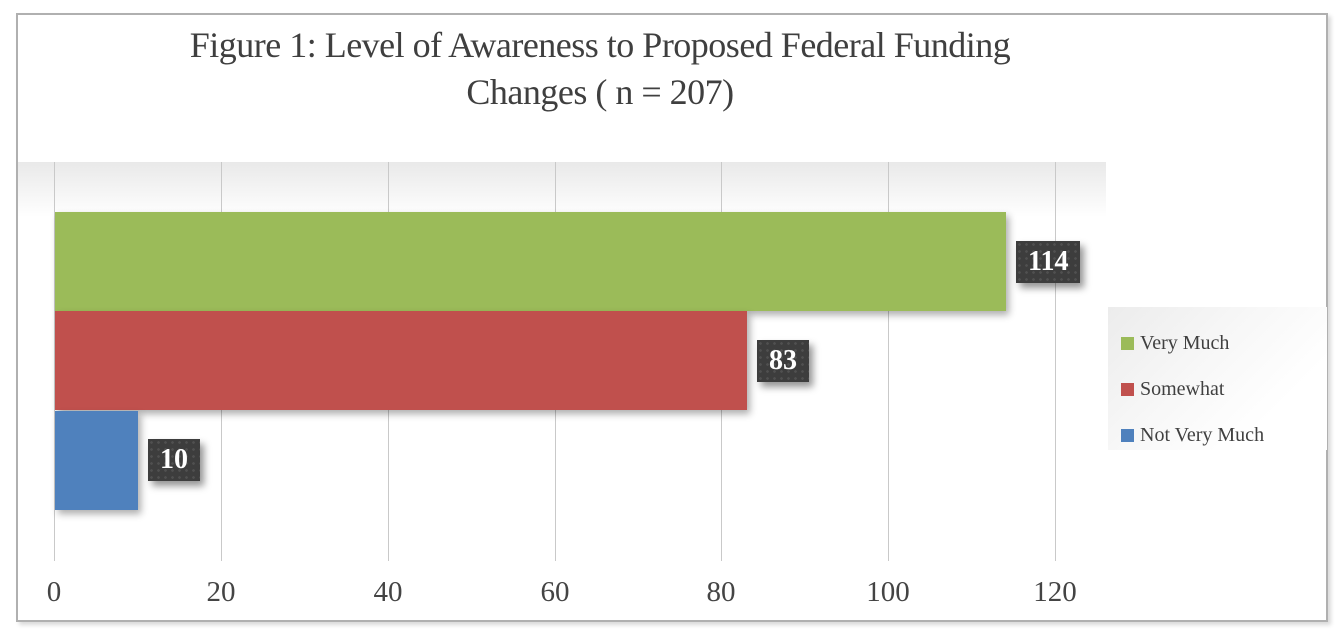 This screenshot has width=1340, height=638. I want to click on legend: Very Much Somewhat Not Very Much, so click(1217, 378).